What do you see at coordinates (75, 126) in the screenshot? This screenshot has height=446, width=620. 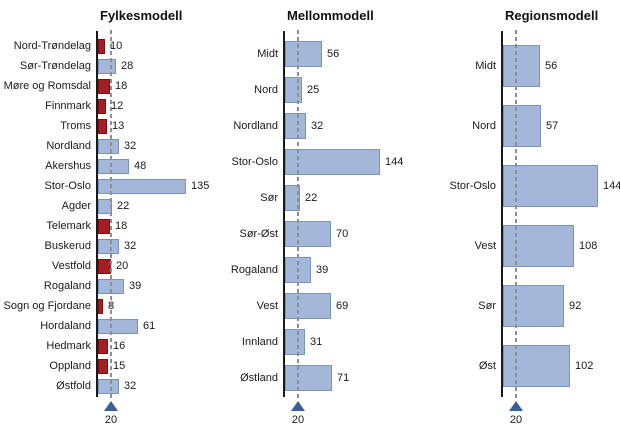 I see `category-label: Troms` at bounding box center [75, 126].